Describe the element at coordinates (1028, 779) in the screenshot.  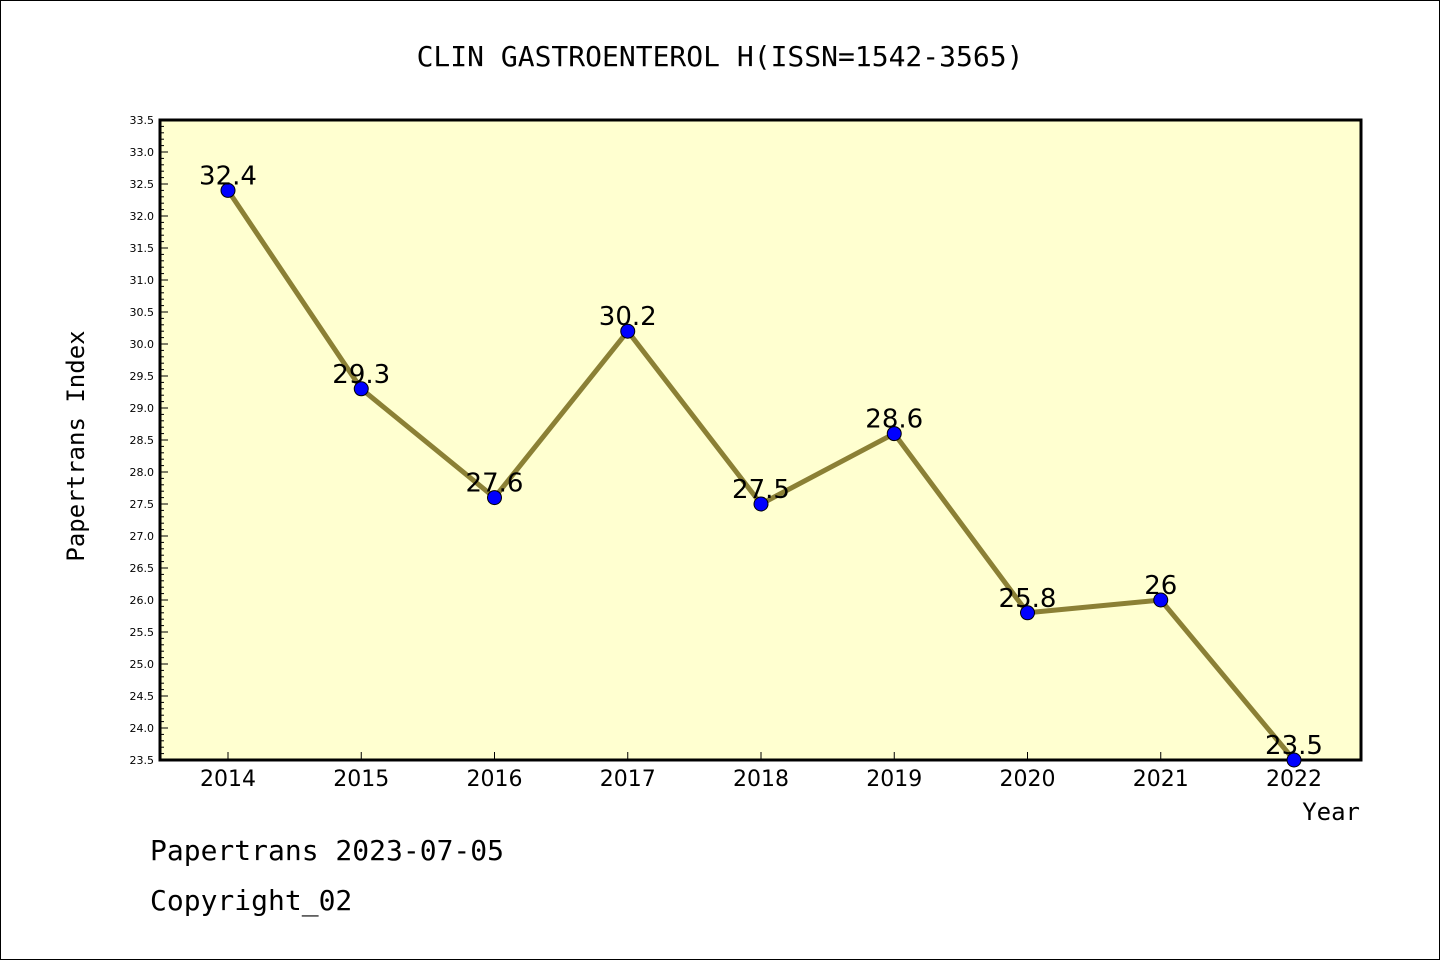
I see `x-tick-label: 2020` at that location.